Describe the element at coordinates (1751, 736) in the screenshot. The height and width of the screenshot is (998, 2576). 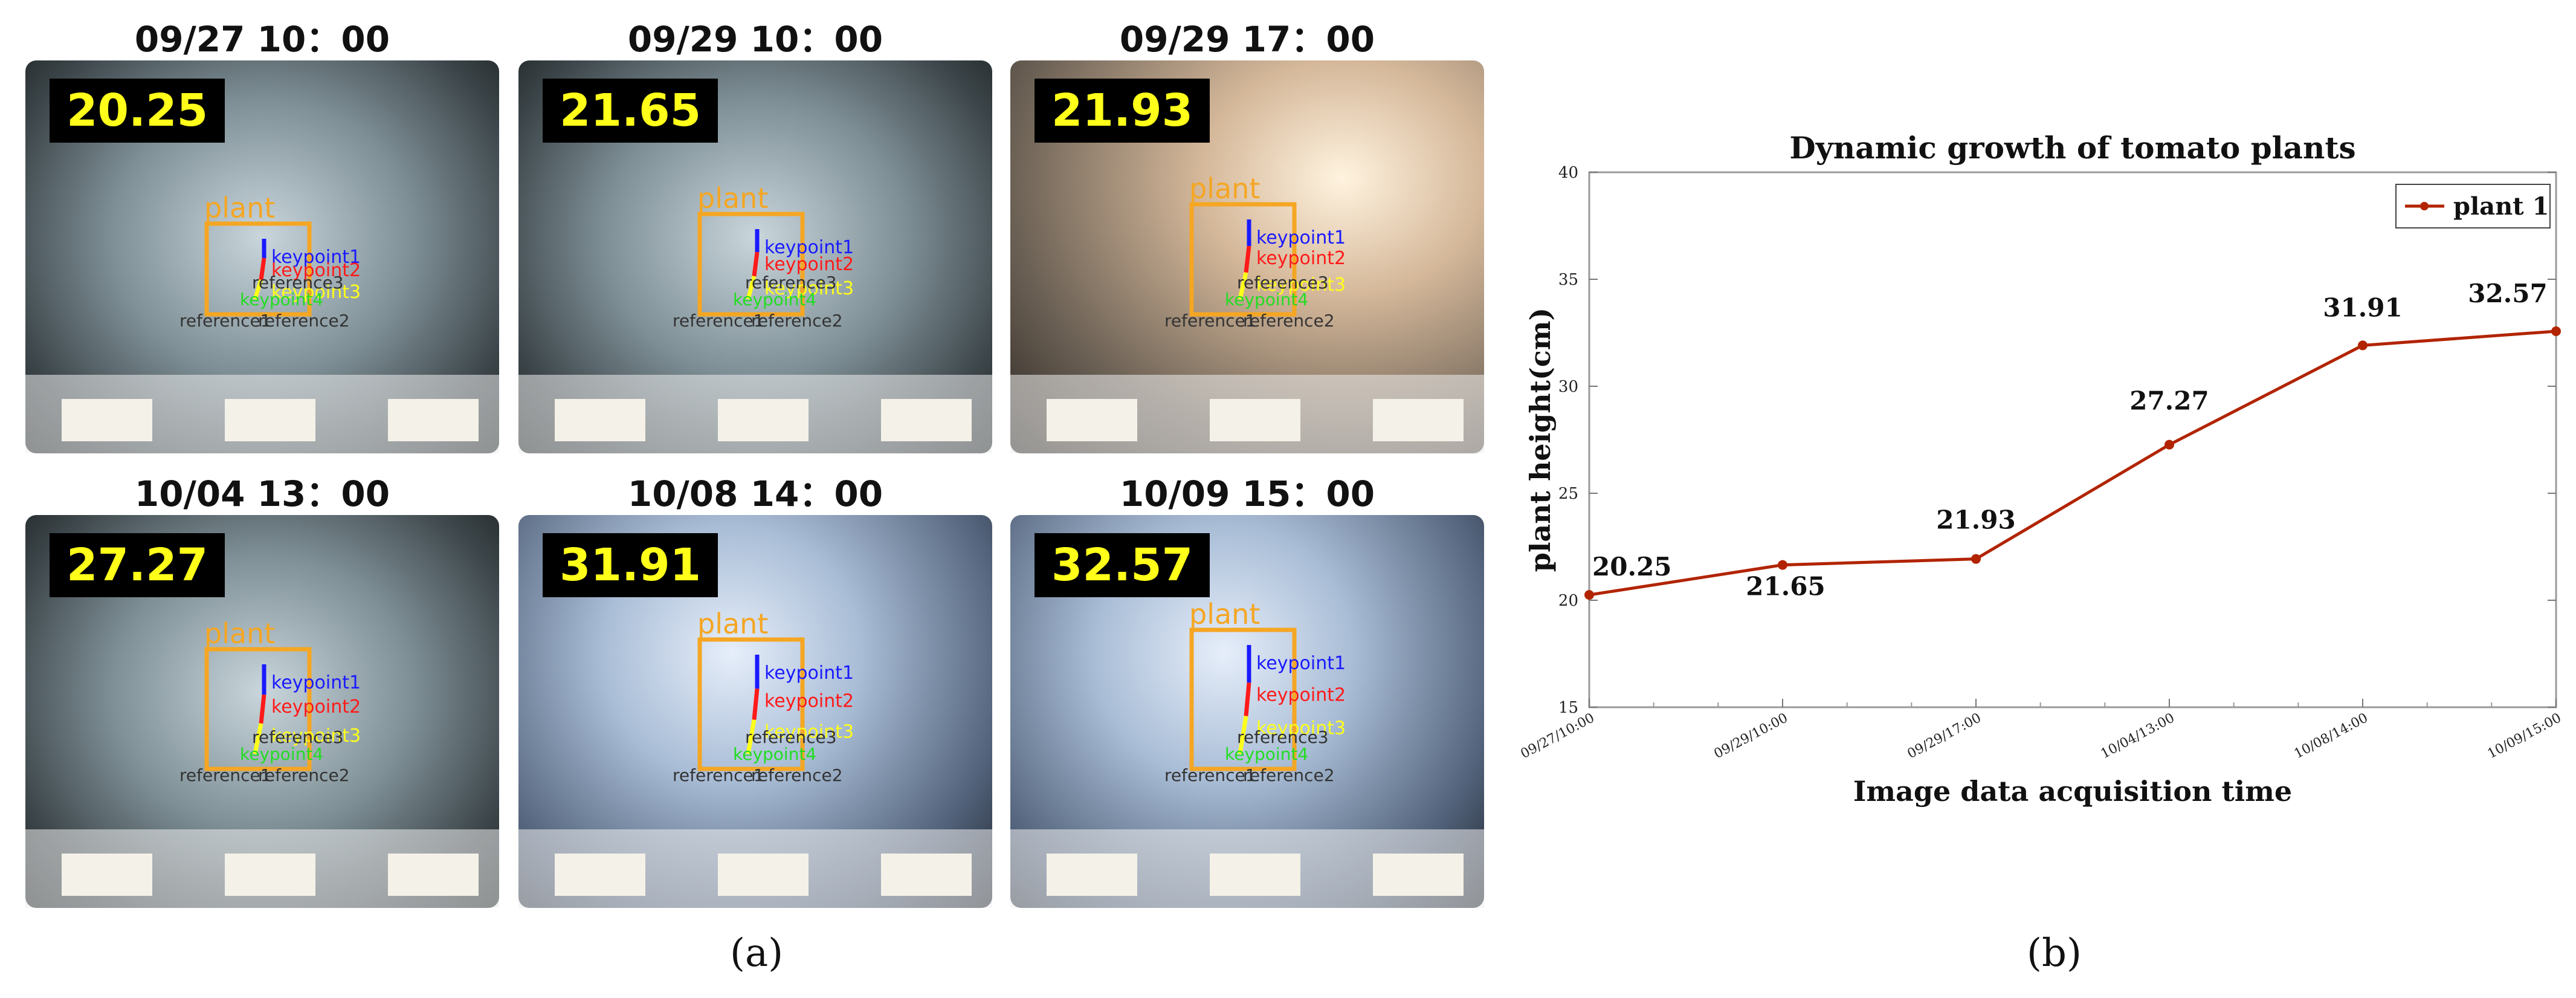
I see `x-tick-label: 09/29/10:00` at that location.